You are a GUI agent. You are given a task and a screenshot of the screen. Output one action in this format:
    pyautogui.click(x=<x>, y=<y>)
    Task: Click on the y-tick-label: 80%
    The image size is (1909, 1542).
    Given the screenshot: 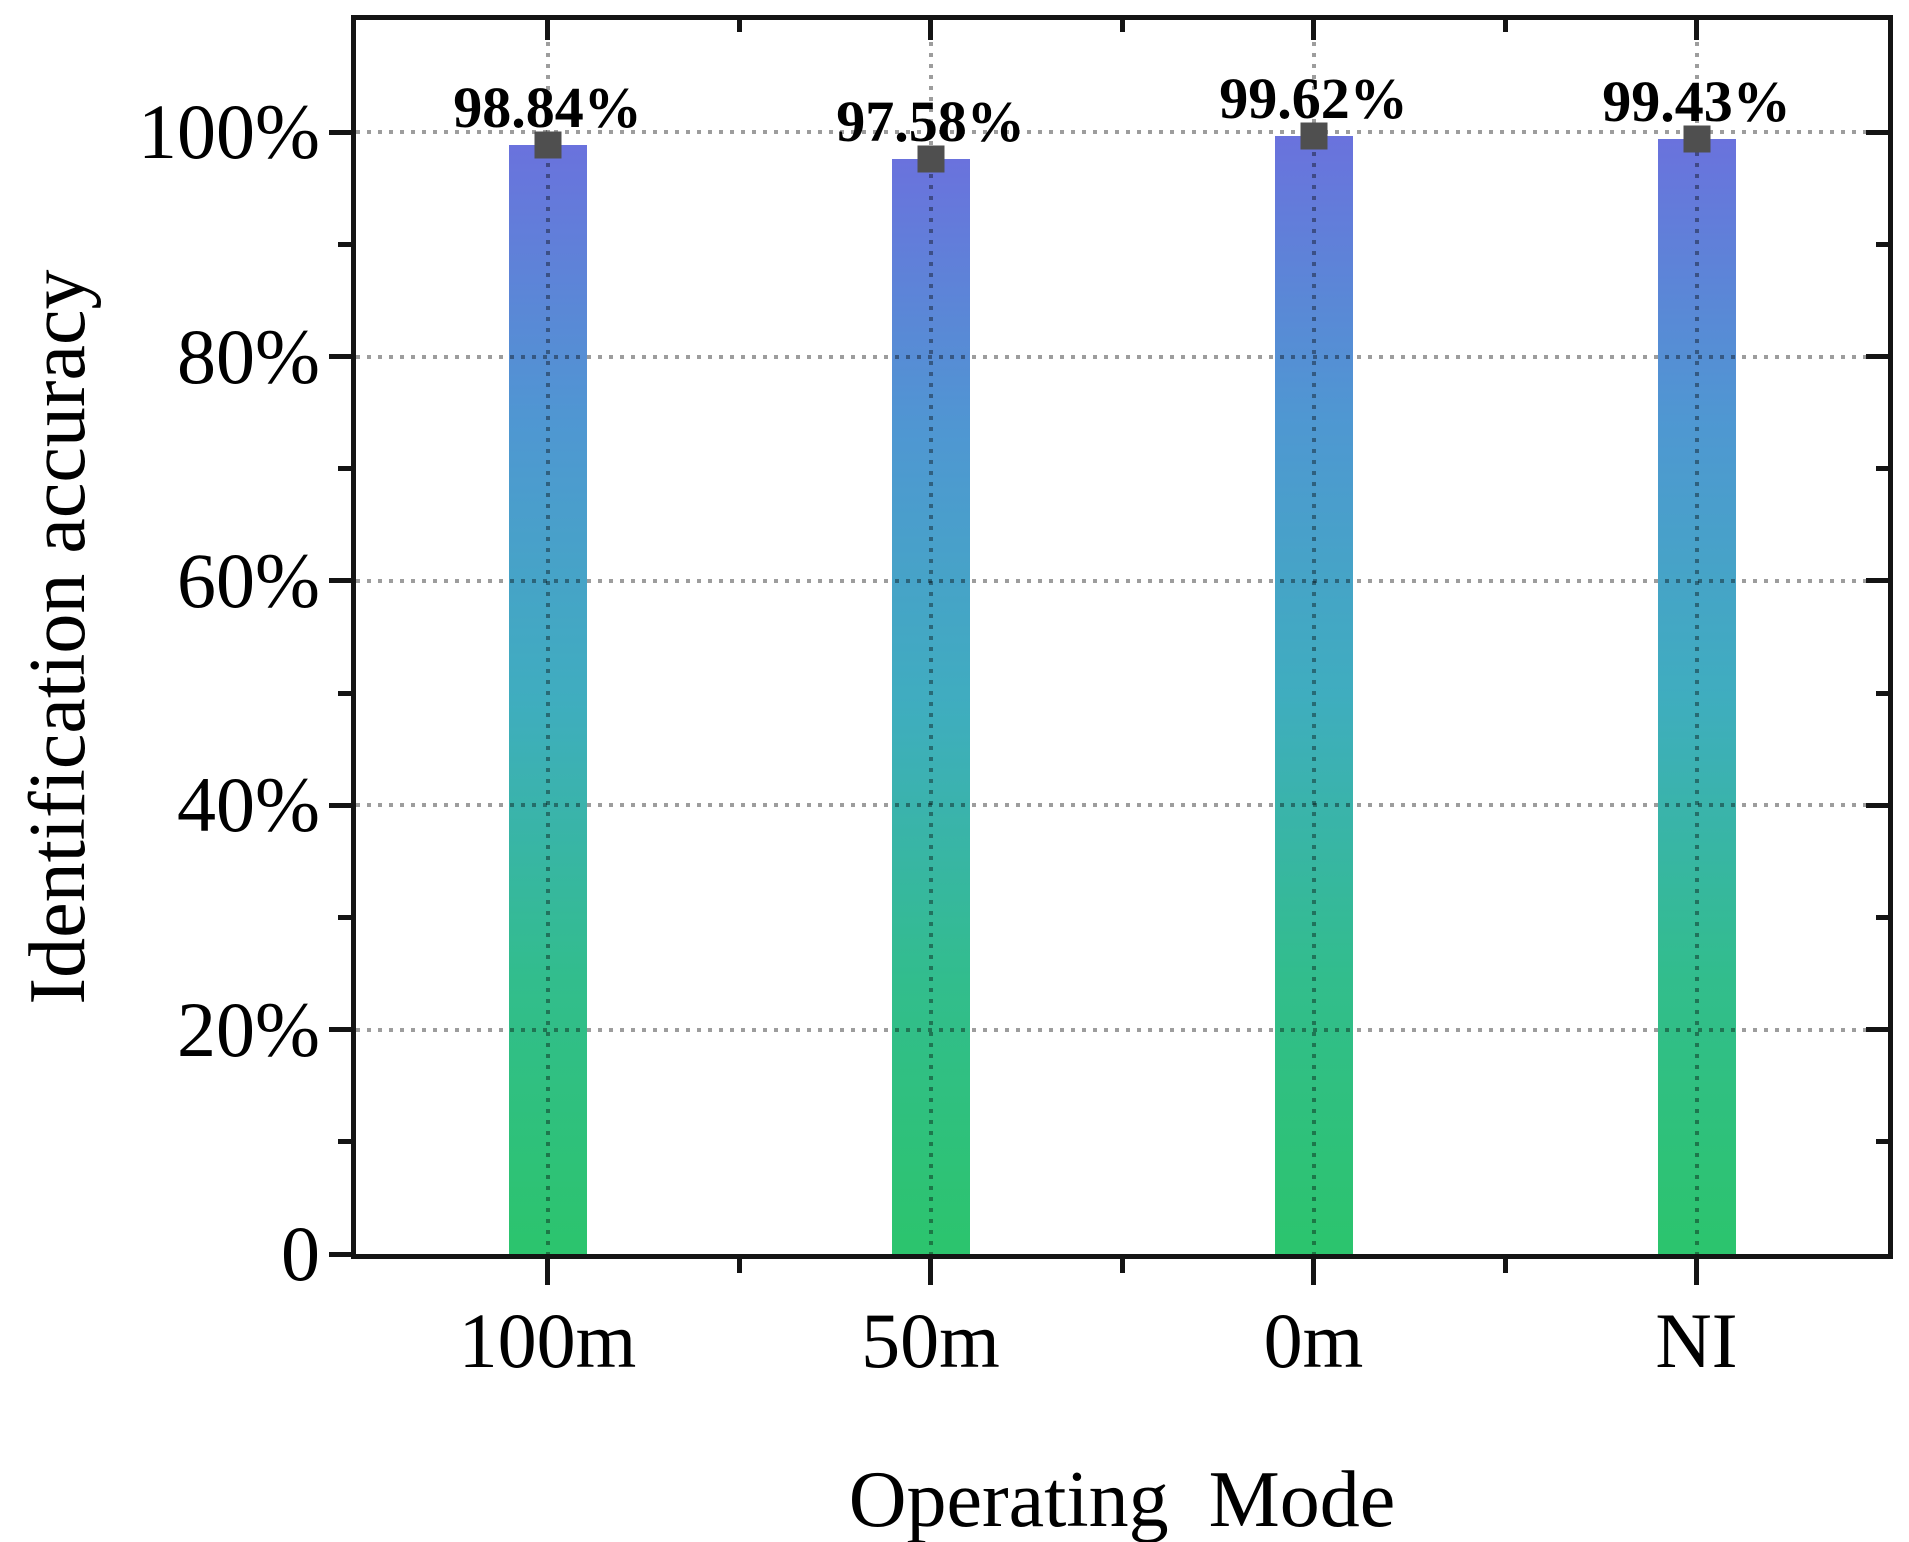 What is the action you would take?
    pyautogui.click(x=248, y=356)
    